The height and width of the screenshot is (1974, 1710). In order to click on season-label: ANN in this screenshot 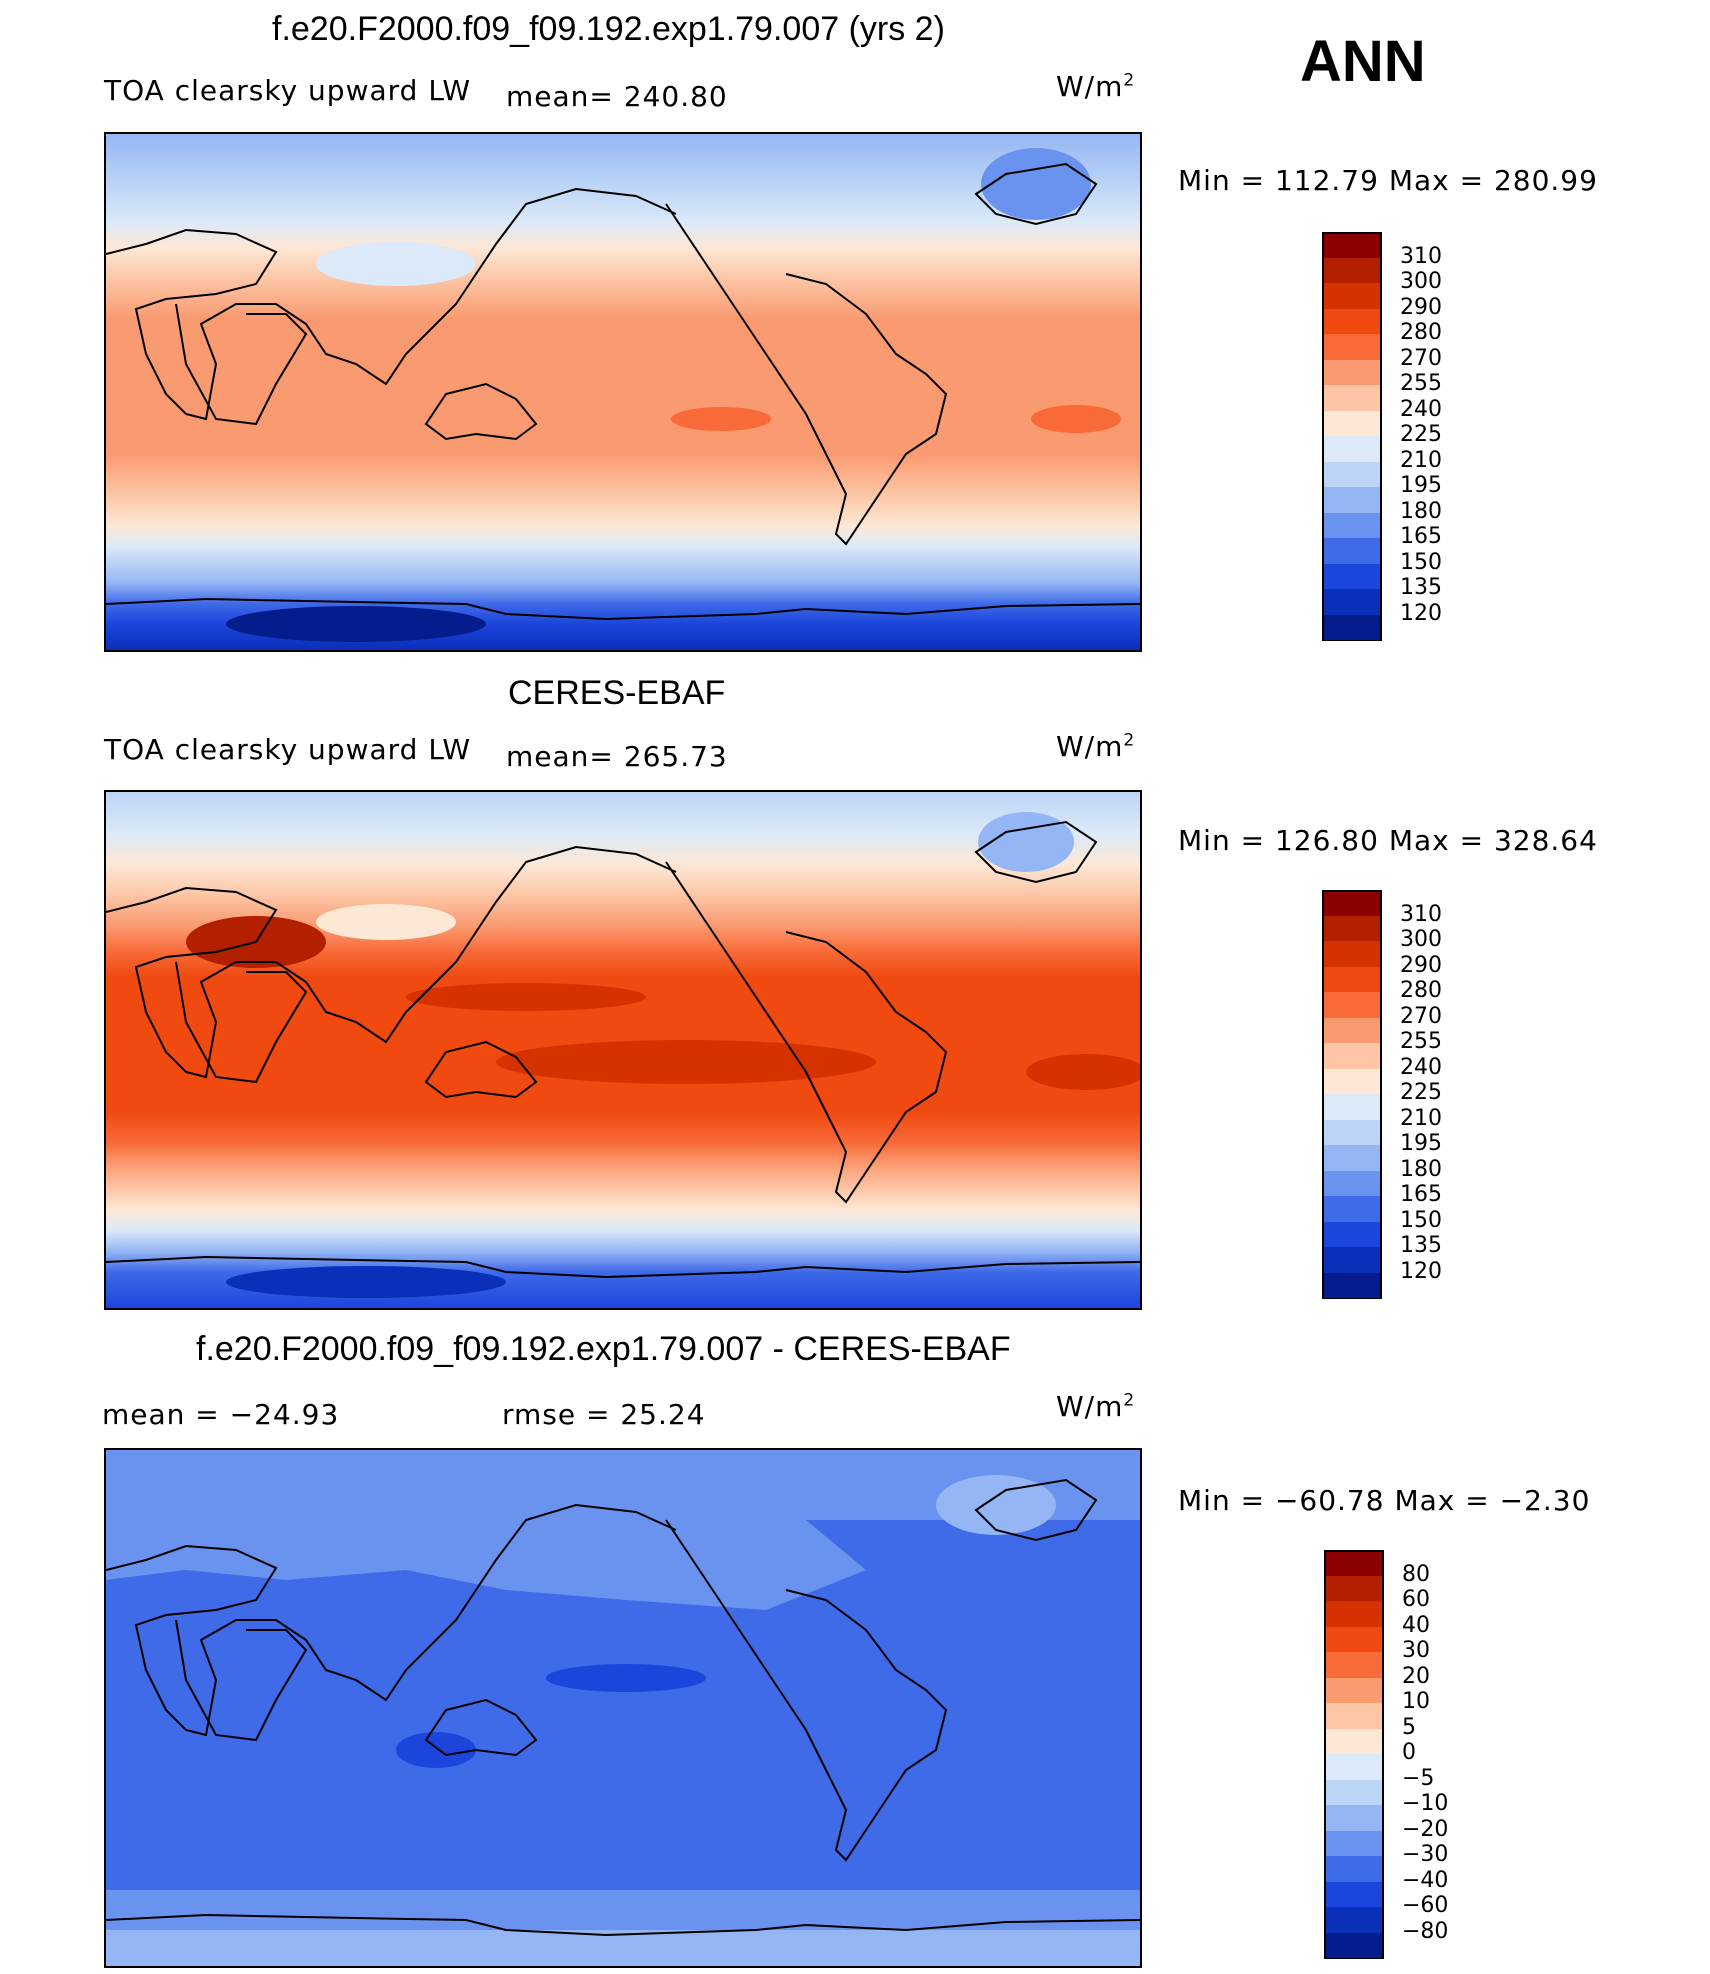, I will do `click(1363, 61)`.